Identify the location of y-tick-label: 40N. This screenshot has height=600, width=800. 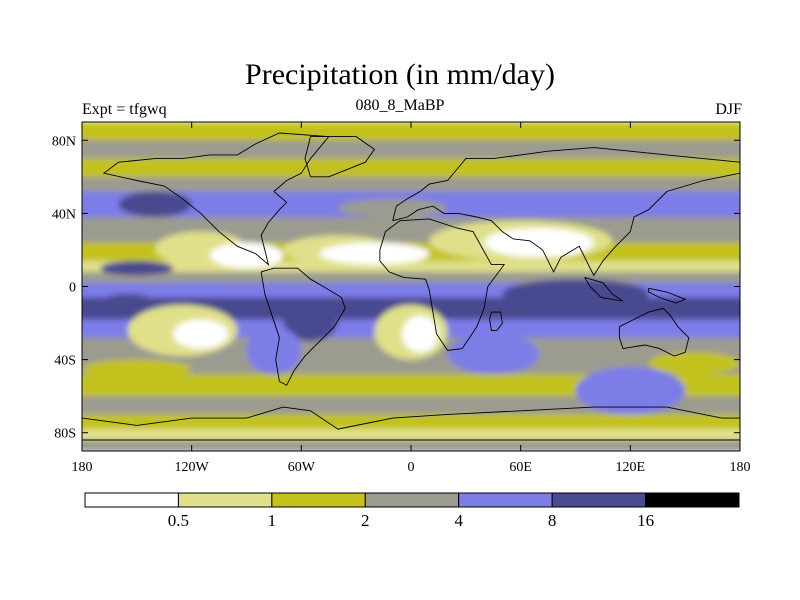
(64, 214).